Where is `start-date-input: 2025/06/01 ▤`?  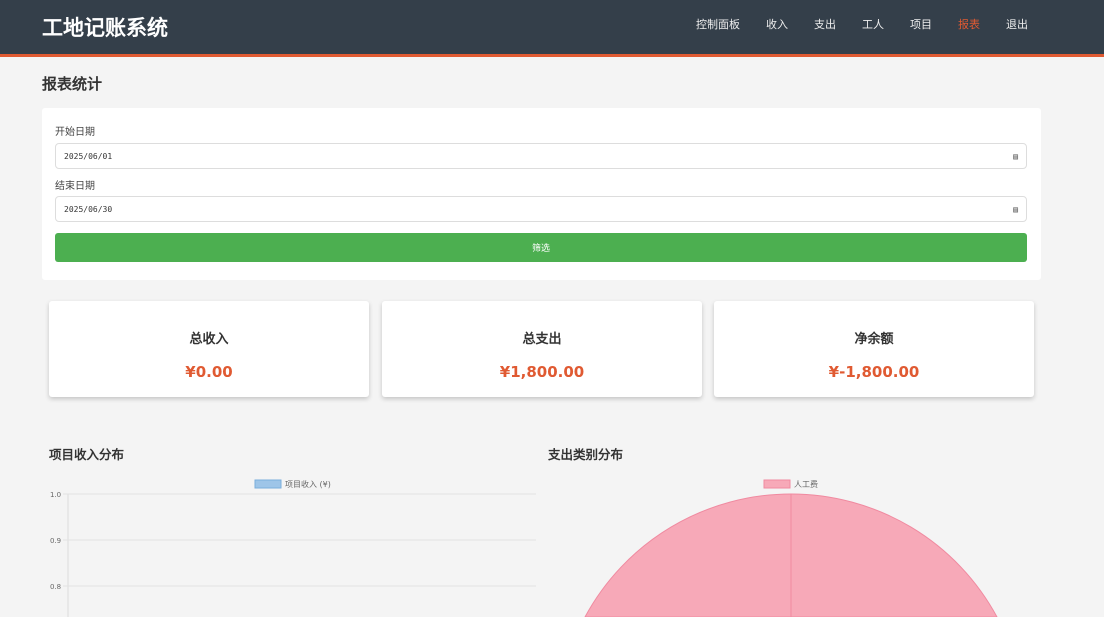 start-date-input: 2025/06/01 ▤ is located at coordinates (541, 156).